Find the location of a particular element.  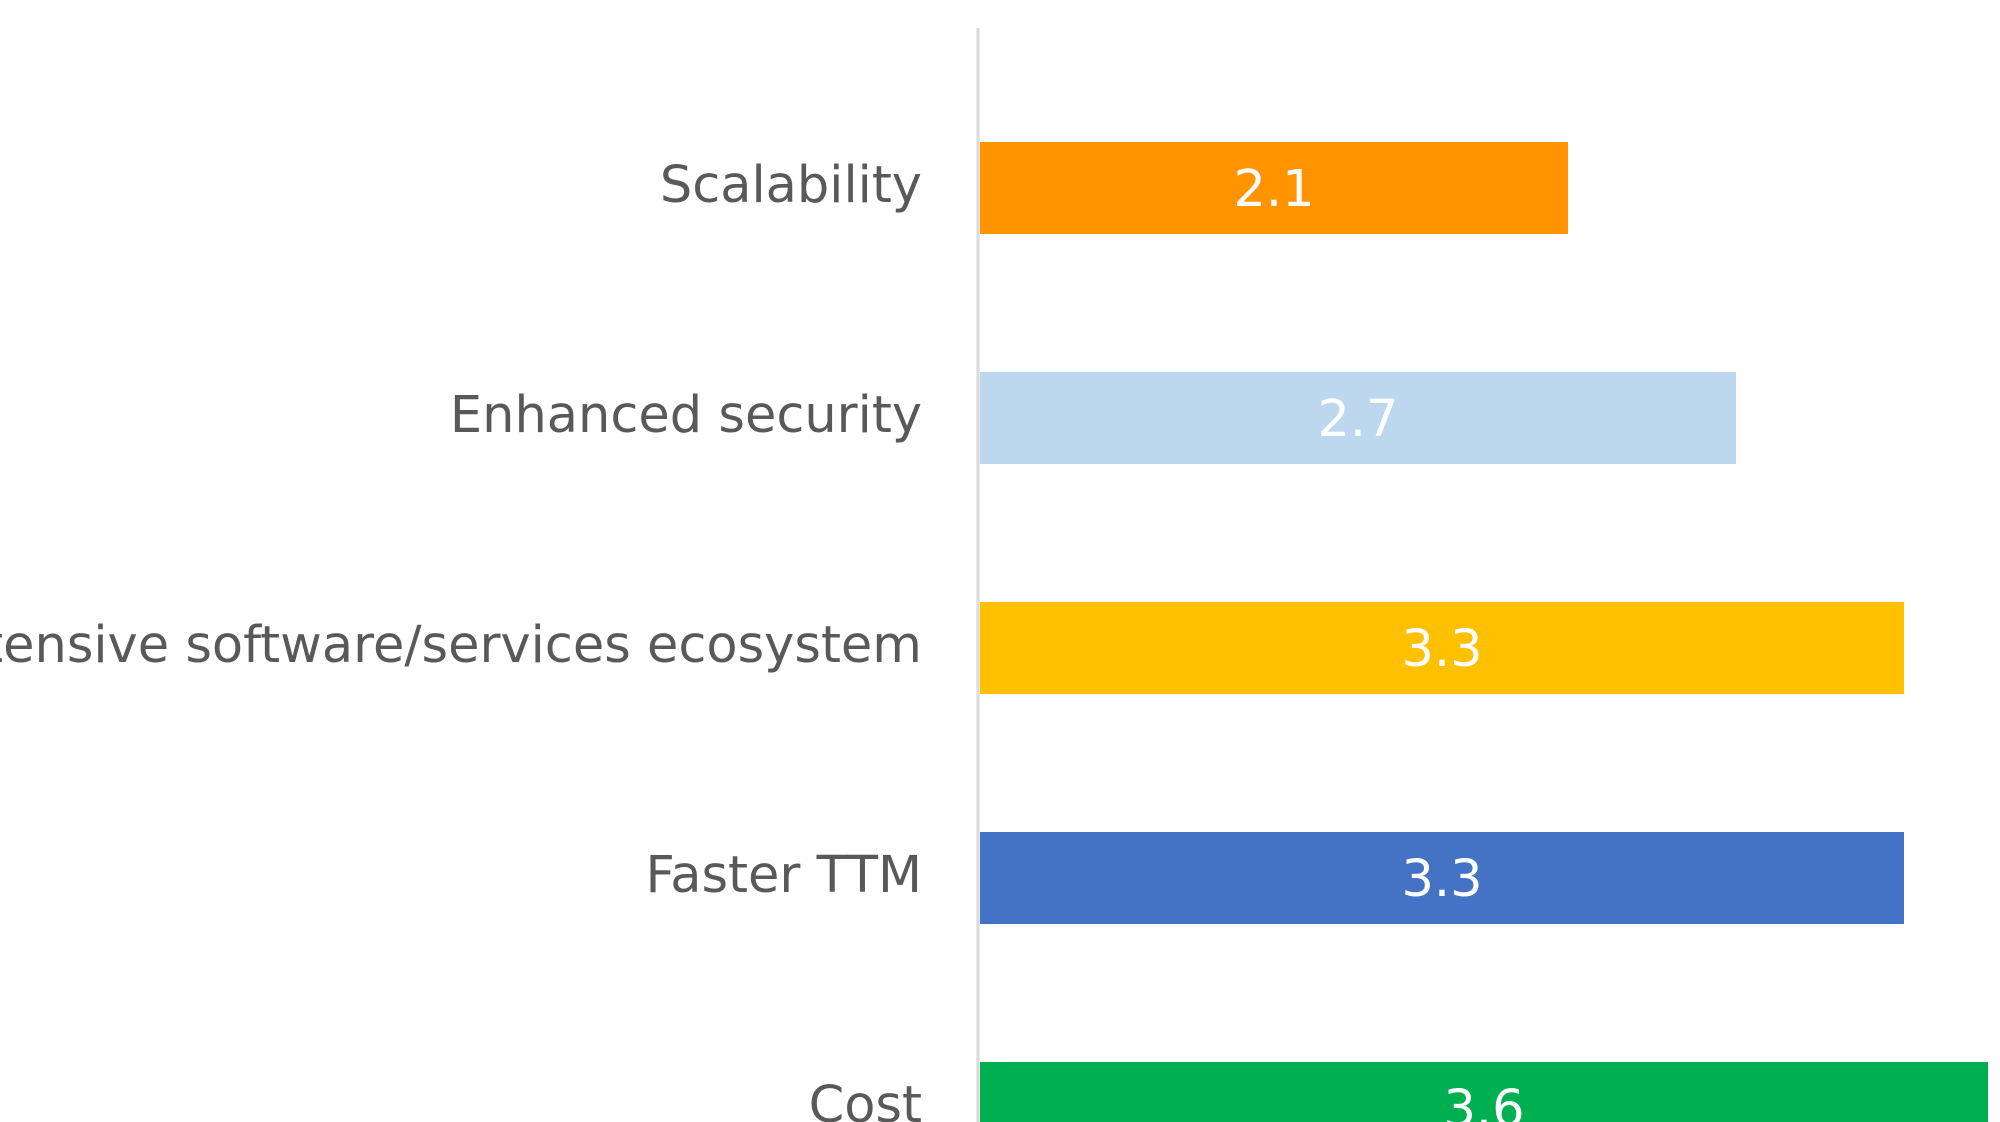

category-label-1: Enhanced security is located at coordinates (686, 415).